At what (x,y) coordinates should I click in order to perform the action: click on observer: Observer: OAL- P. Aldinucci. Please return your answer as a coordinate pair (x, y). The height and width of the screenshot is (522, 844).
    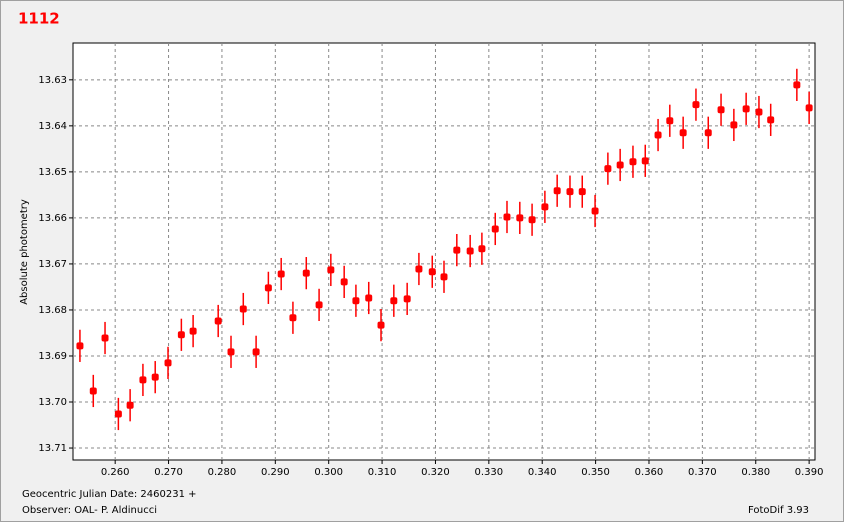
    Looking at the image, I should click on (89, 510).